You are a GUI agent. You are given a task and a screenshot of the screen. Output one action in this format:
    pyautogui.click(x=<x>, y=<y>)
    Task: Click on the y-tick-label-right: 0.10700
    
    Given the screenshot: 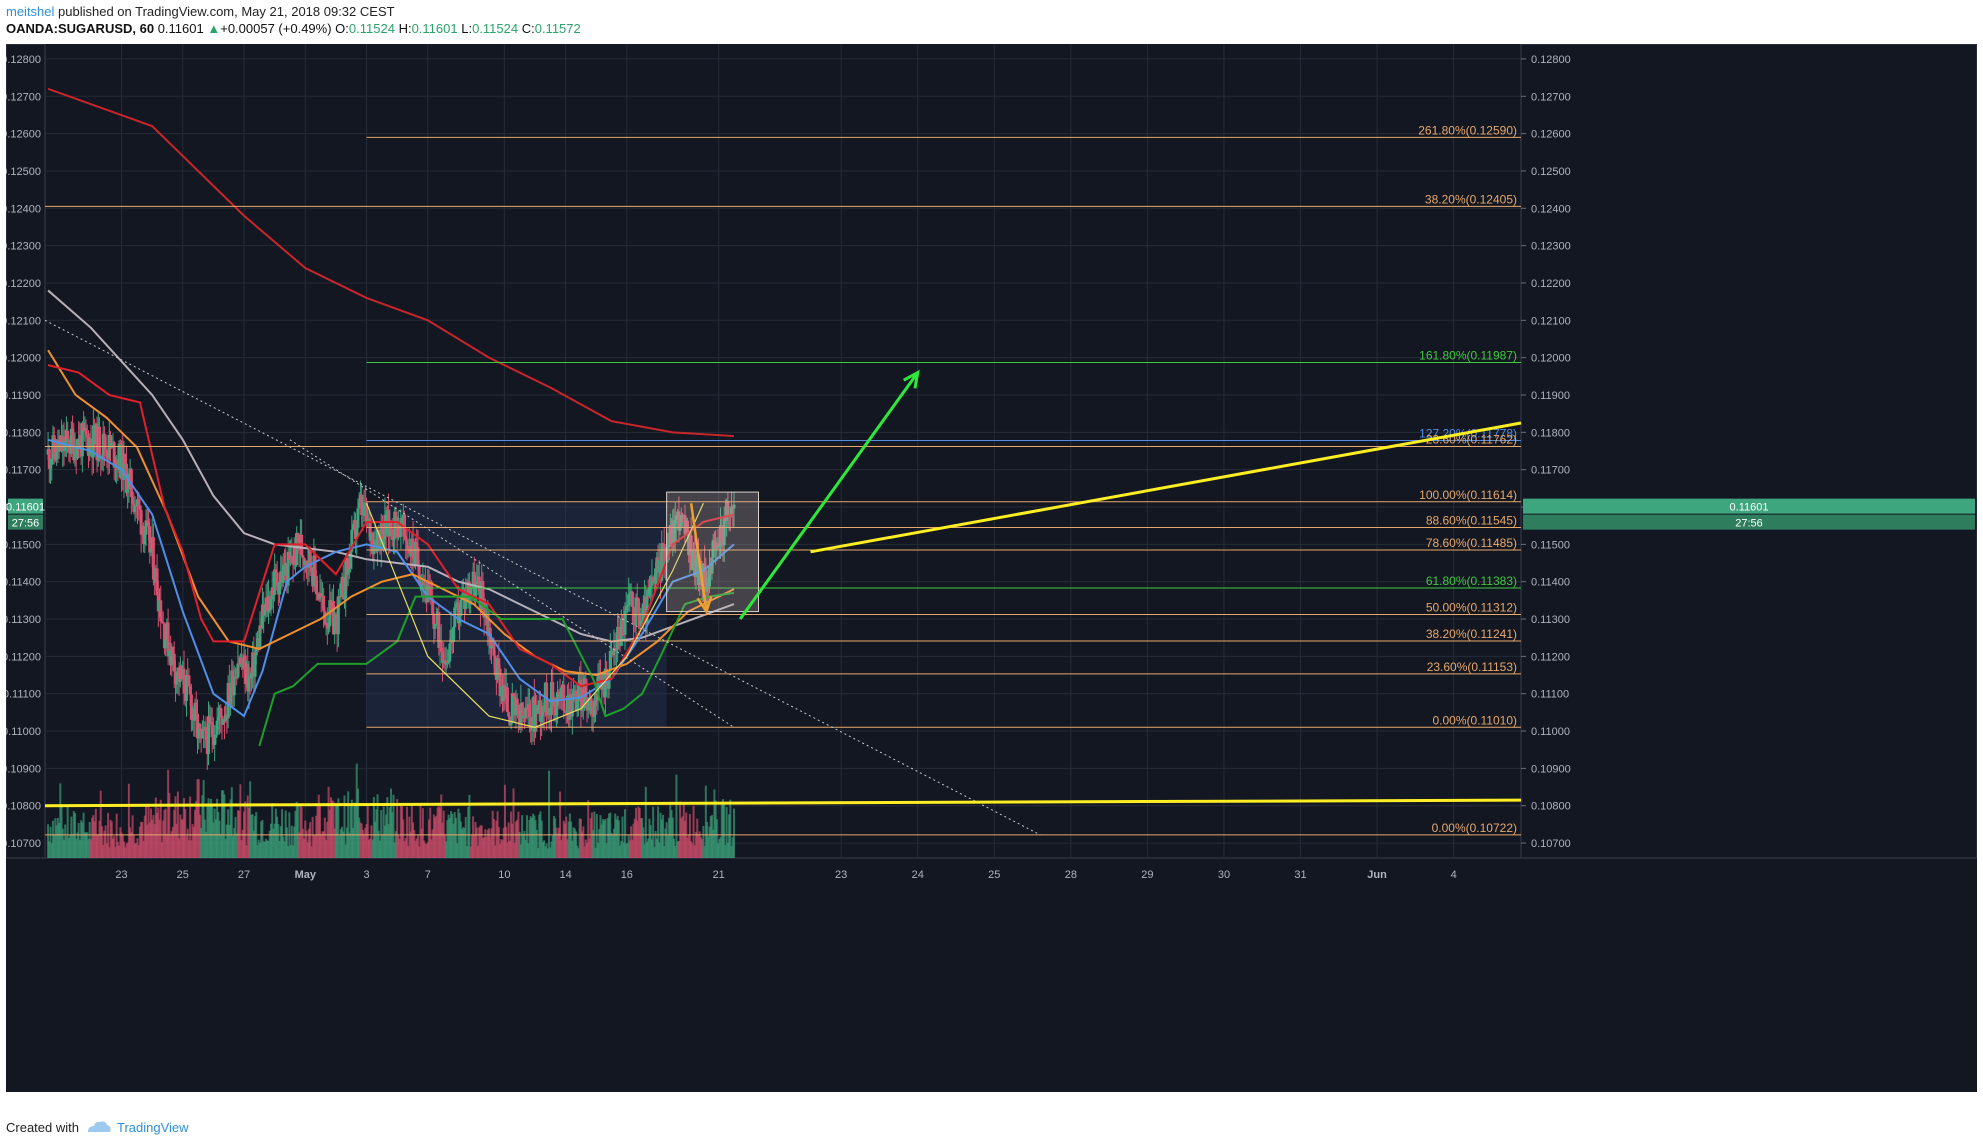 What is the action you would take?
    pyautogui.click(x=1551, y=844)
    